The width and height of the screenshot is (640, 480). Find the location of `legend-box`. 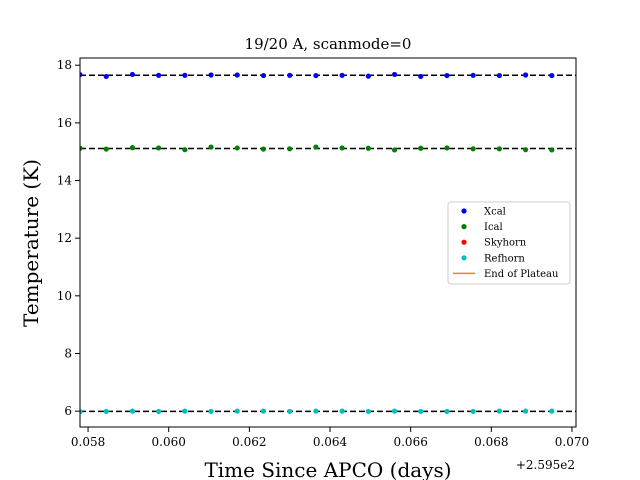

legend-box is located at coordinates (509, 243).